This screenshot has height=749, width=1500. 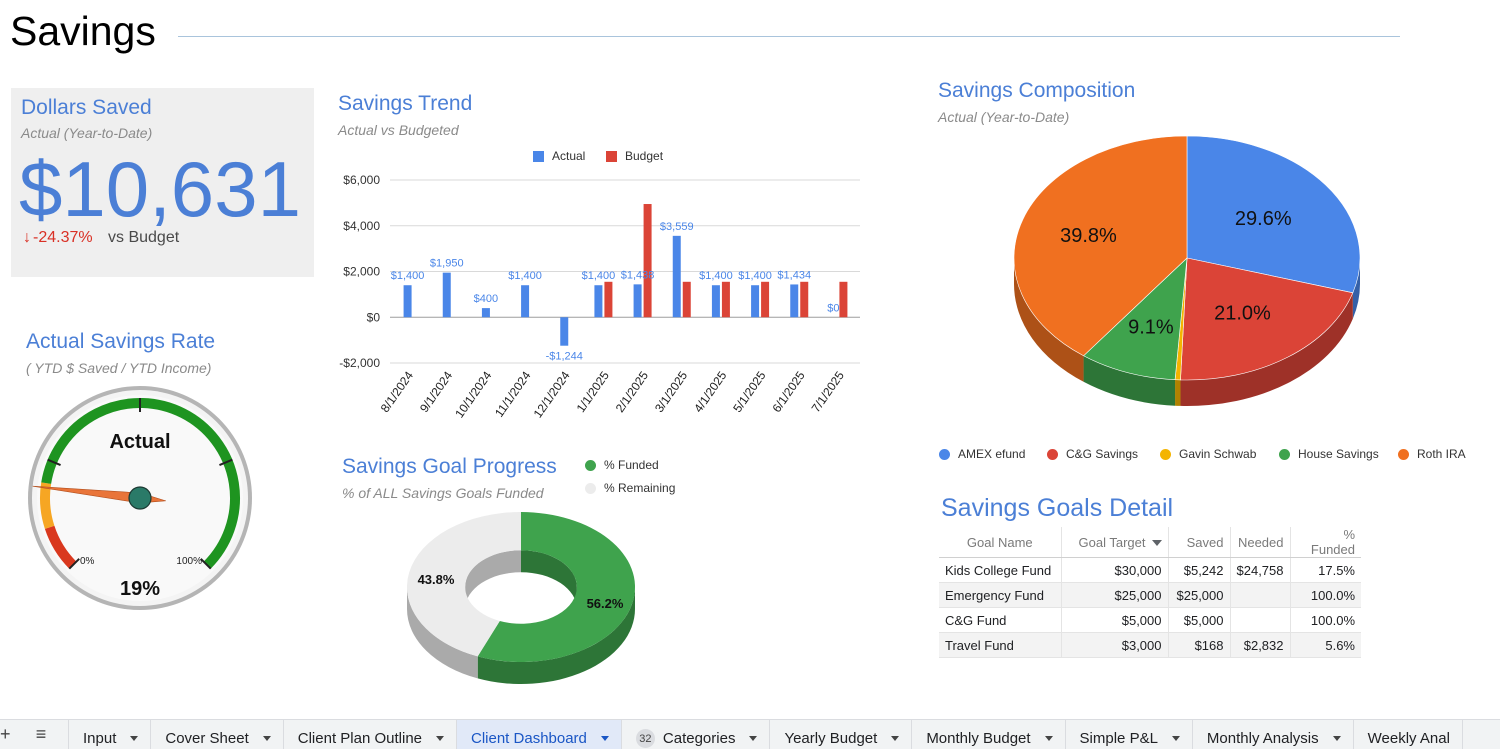 I want to click on table-cell-target: $5,000, so click(x=1115, y=620).